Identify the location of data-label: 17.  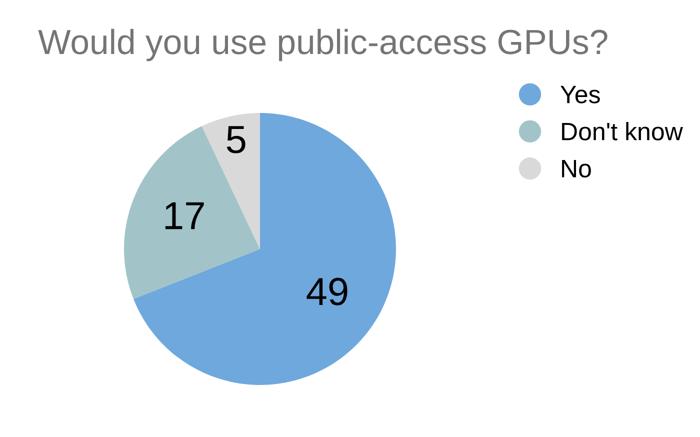
(184, 216).